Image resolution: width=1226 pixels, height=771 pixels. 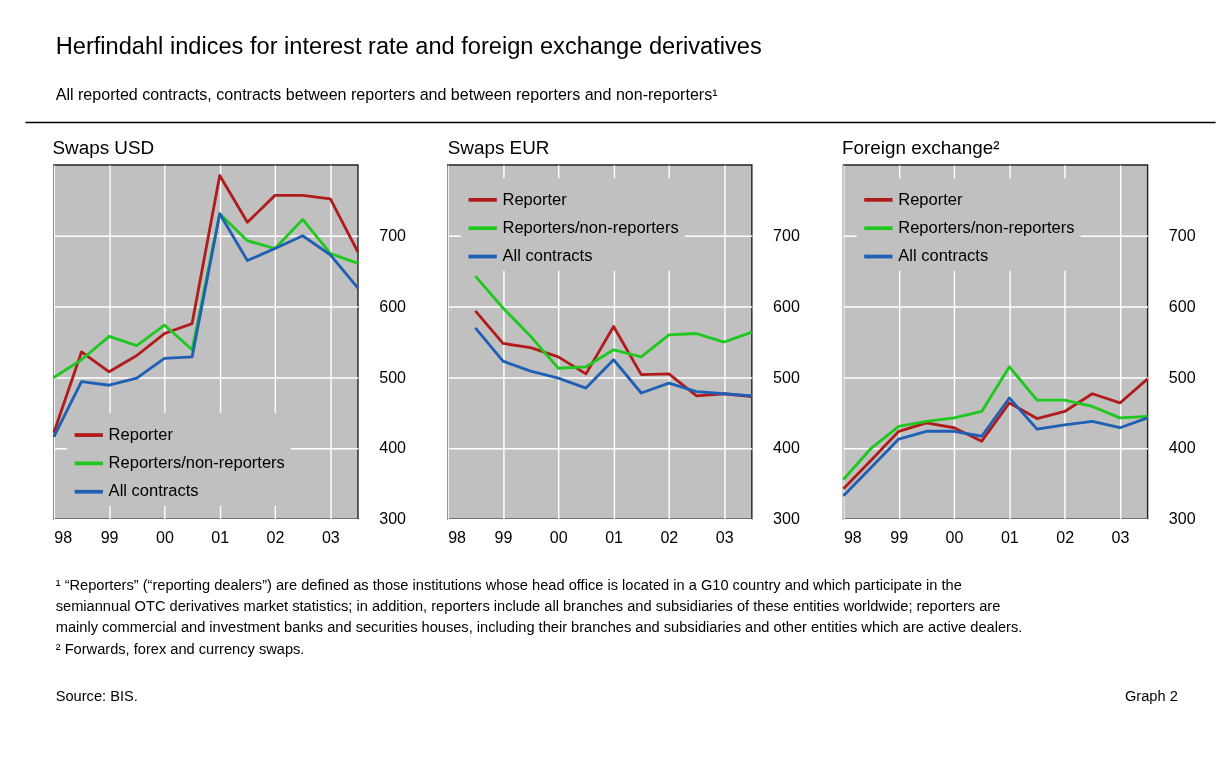 I want to click on text: All reported contracts, contracts between reporters and between reporters and non-reporters¹, so click(x=386, y=93).